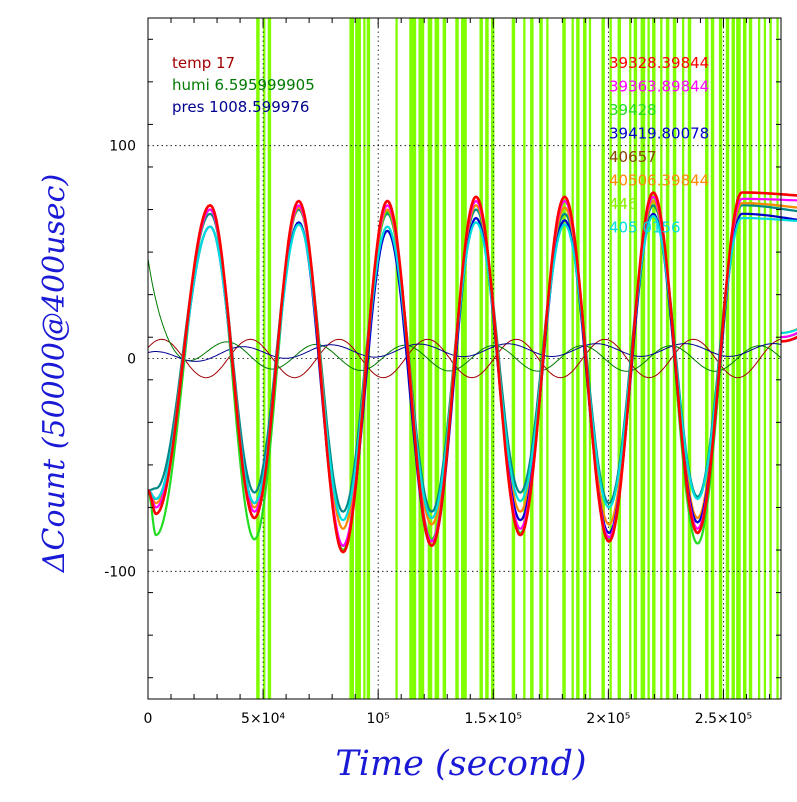  I want to click on legend-right-entry: 39428, so click(633, 110).